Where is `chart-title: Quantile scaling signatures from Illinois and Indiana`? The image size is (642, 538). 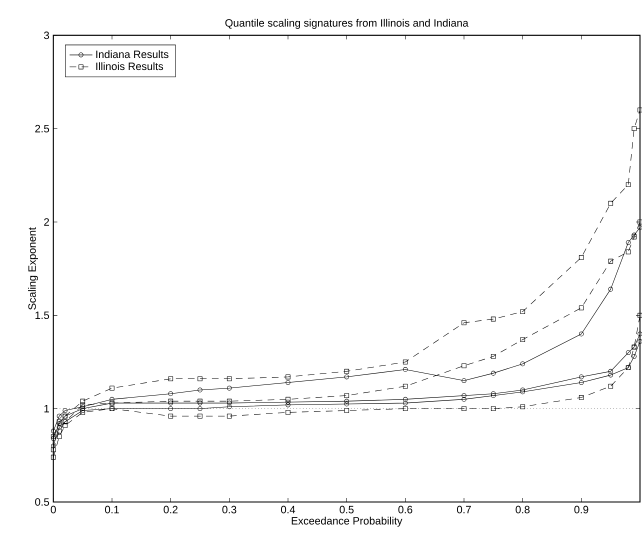 chart-title: Quantile scaling signatures from Illinois and Indiana is located at coordinates (346, 23).